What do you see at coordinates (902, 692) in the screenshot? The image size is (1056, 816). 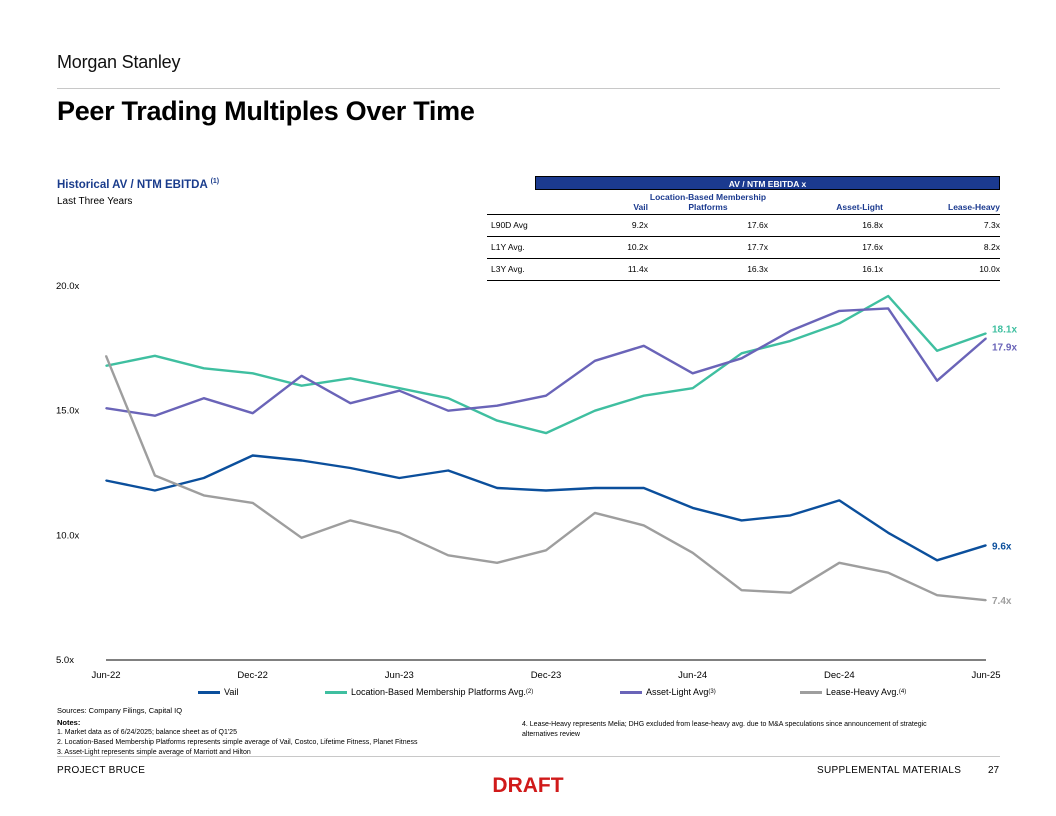 I see `legend-note: (4)` at bounding box center [902, 692].